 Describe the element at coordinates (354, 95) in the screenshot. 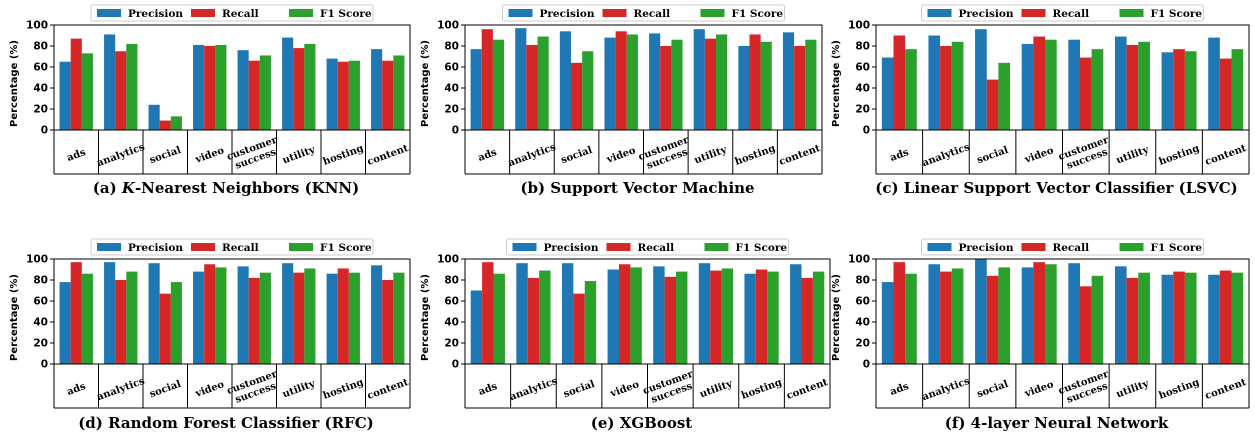

I see `bar-f1-hosting` at that location.